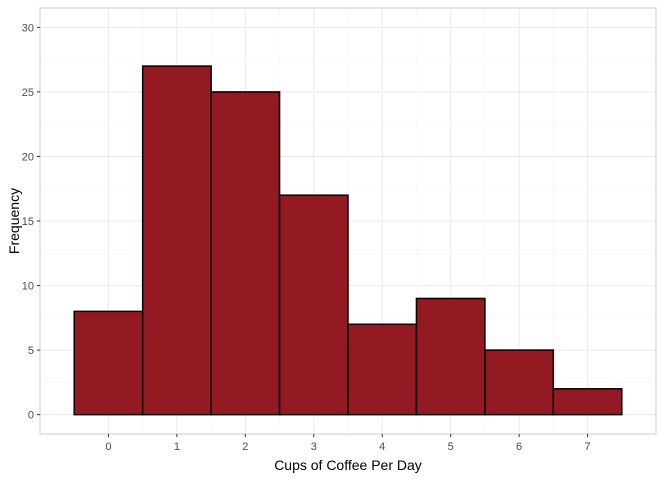  Describe the element at coordinates (348, 465) in the screenshot. I see `x-axis-title: Cups of Coffee Per Day` at that location.